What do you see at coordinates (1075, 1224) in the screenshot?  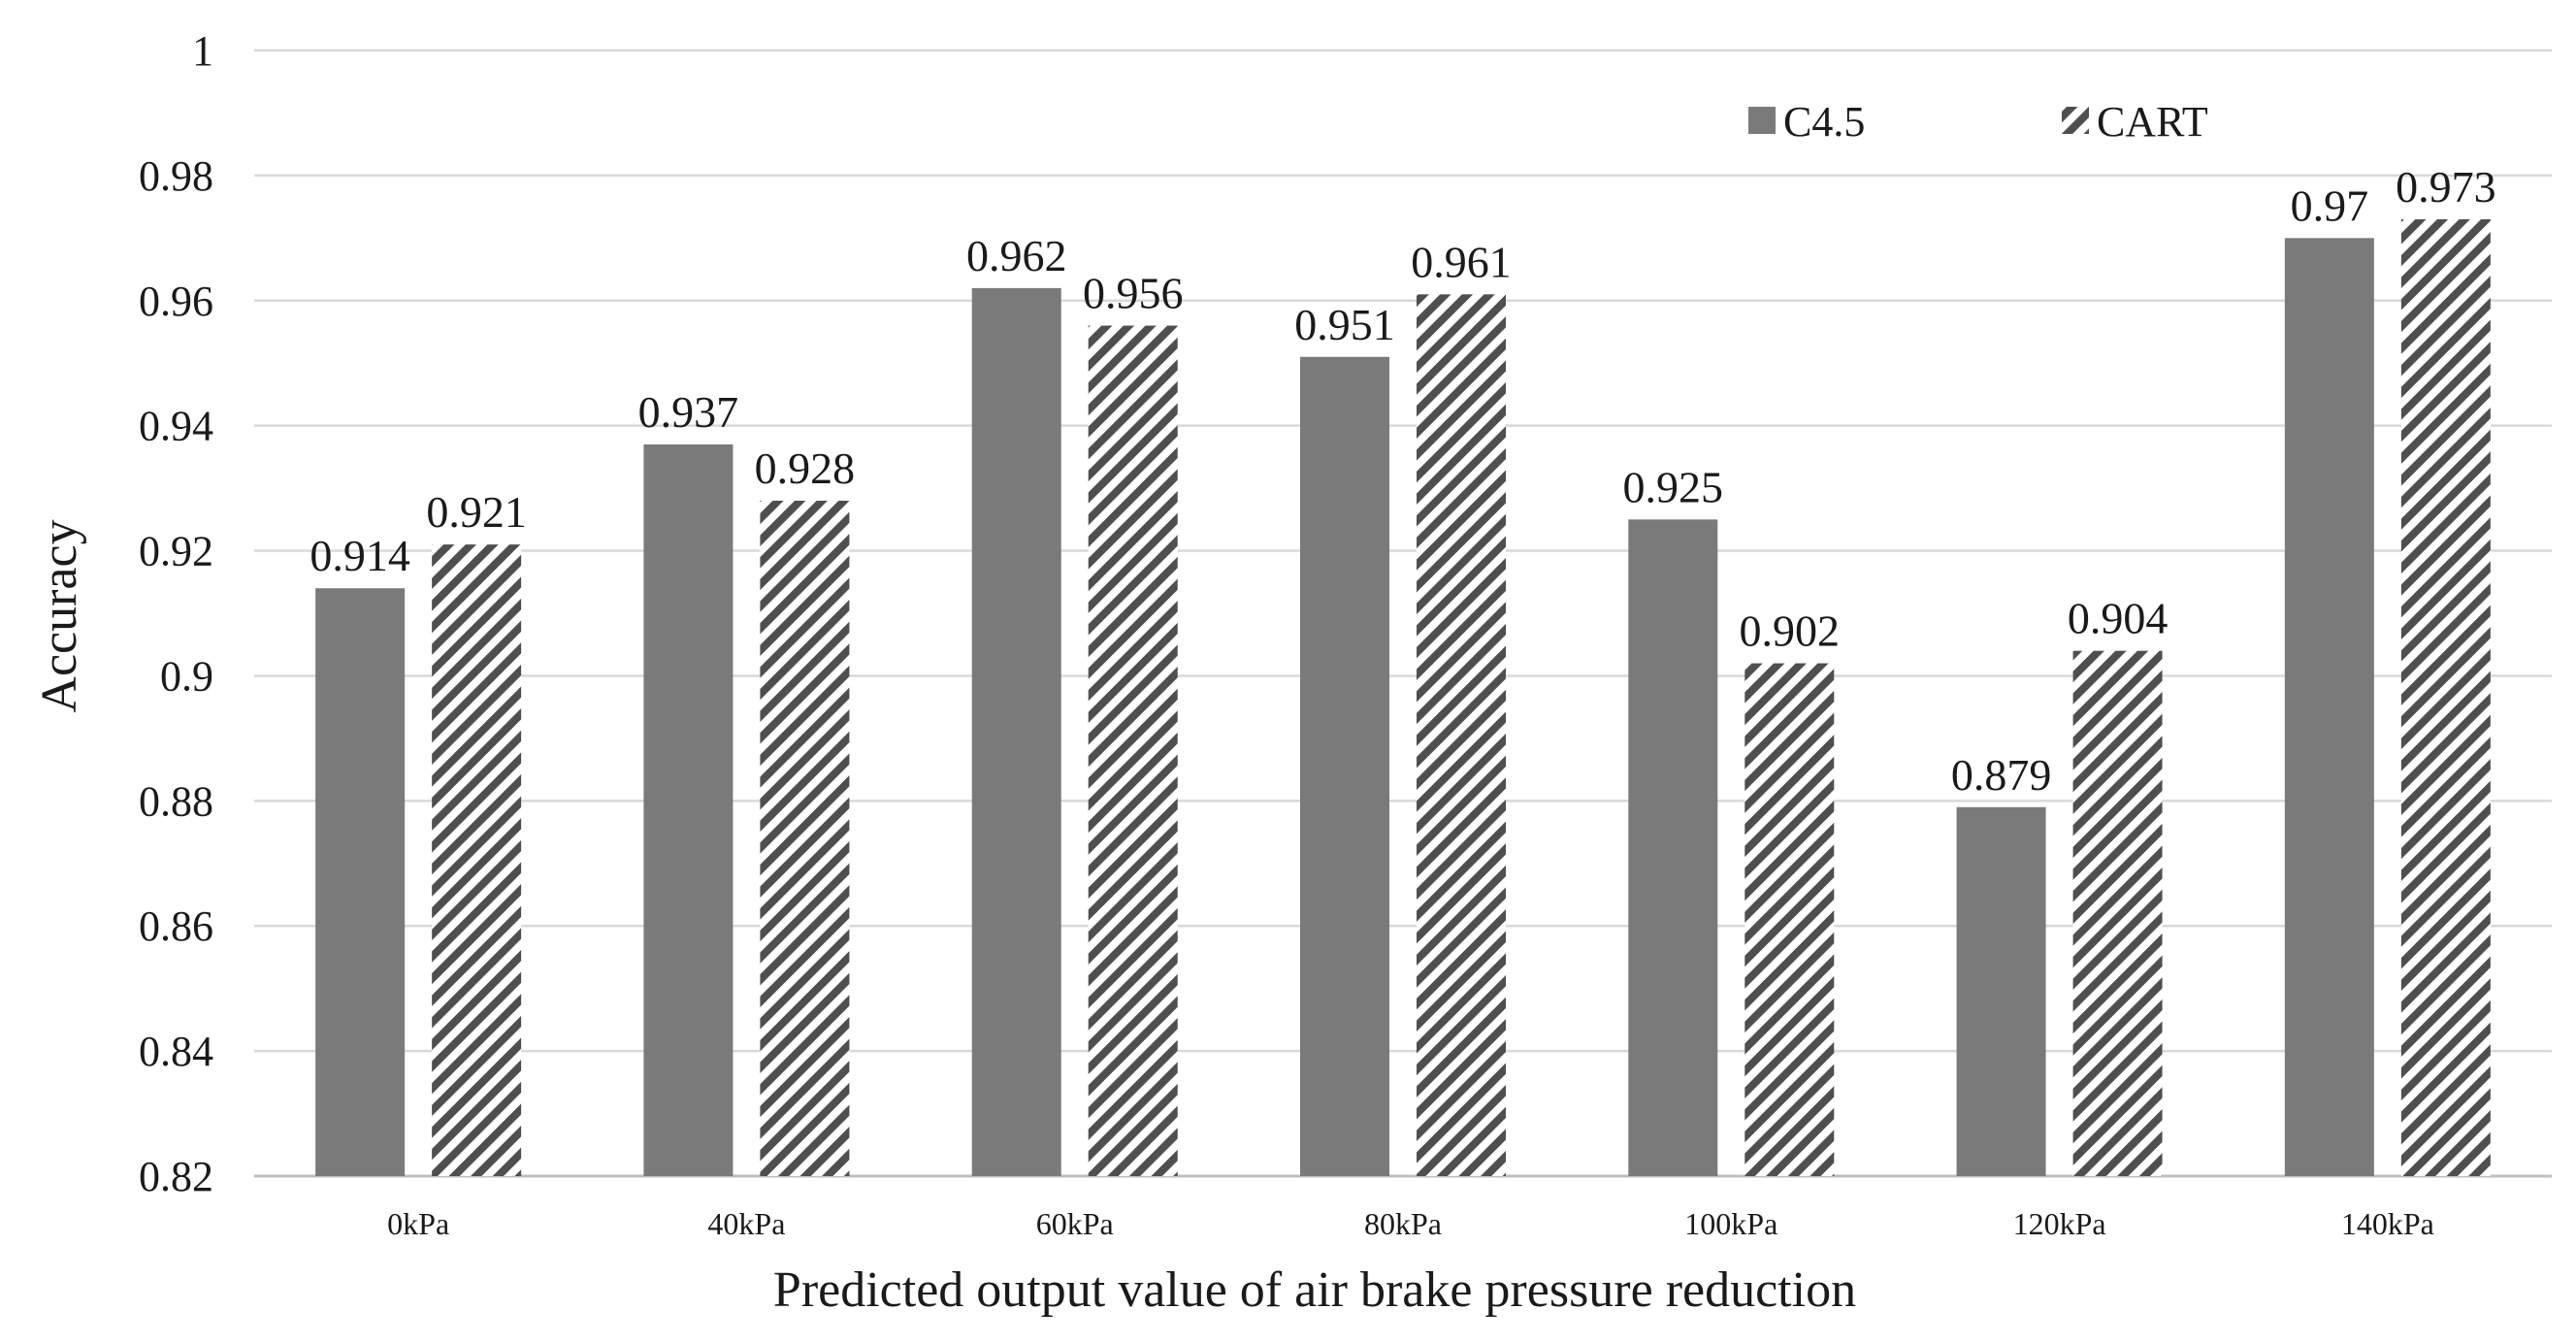 I see `x-tick-label: 60kPa` at bounding box center [1075, 1224].